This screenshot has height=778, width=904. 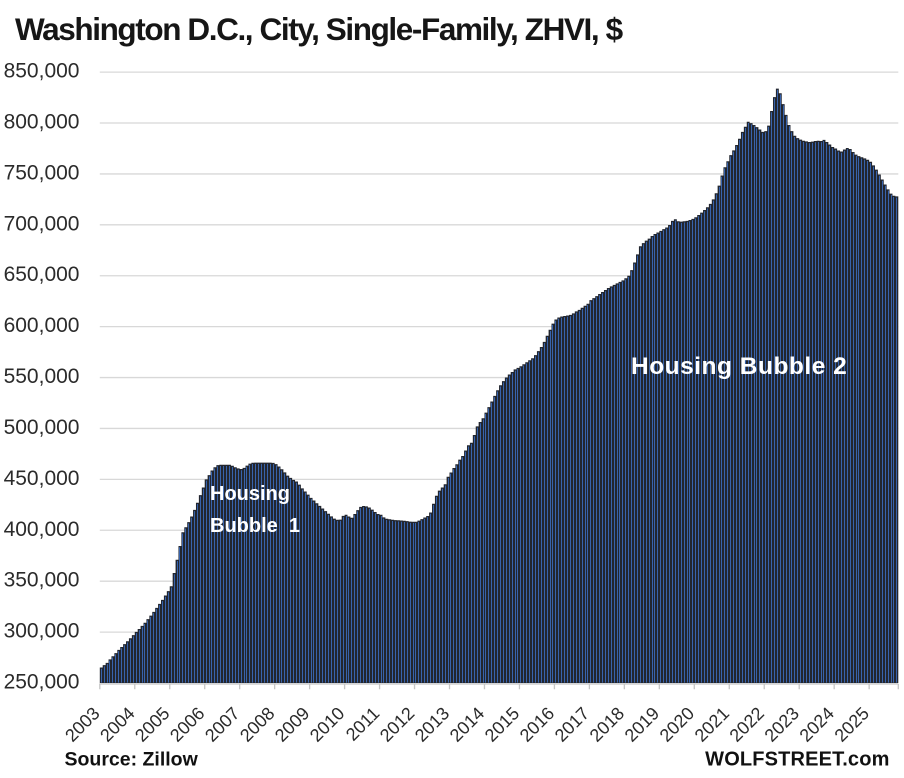 What do you see at coordinates (42, 71) in the screenshot?
I see `svg-text: 850,000` at bounding box center [42, 71].